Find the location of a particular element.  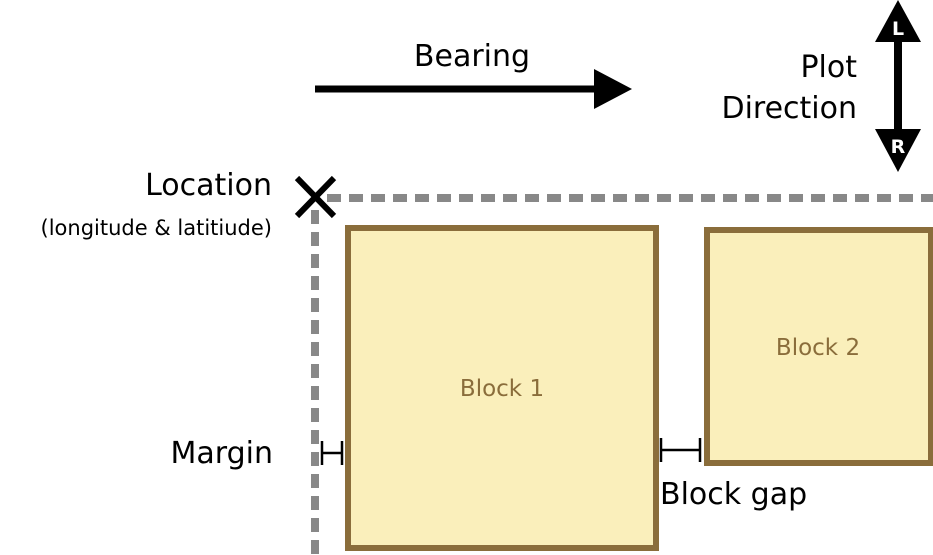

bearing-arrow is located at coordinates (473, 89).